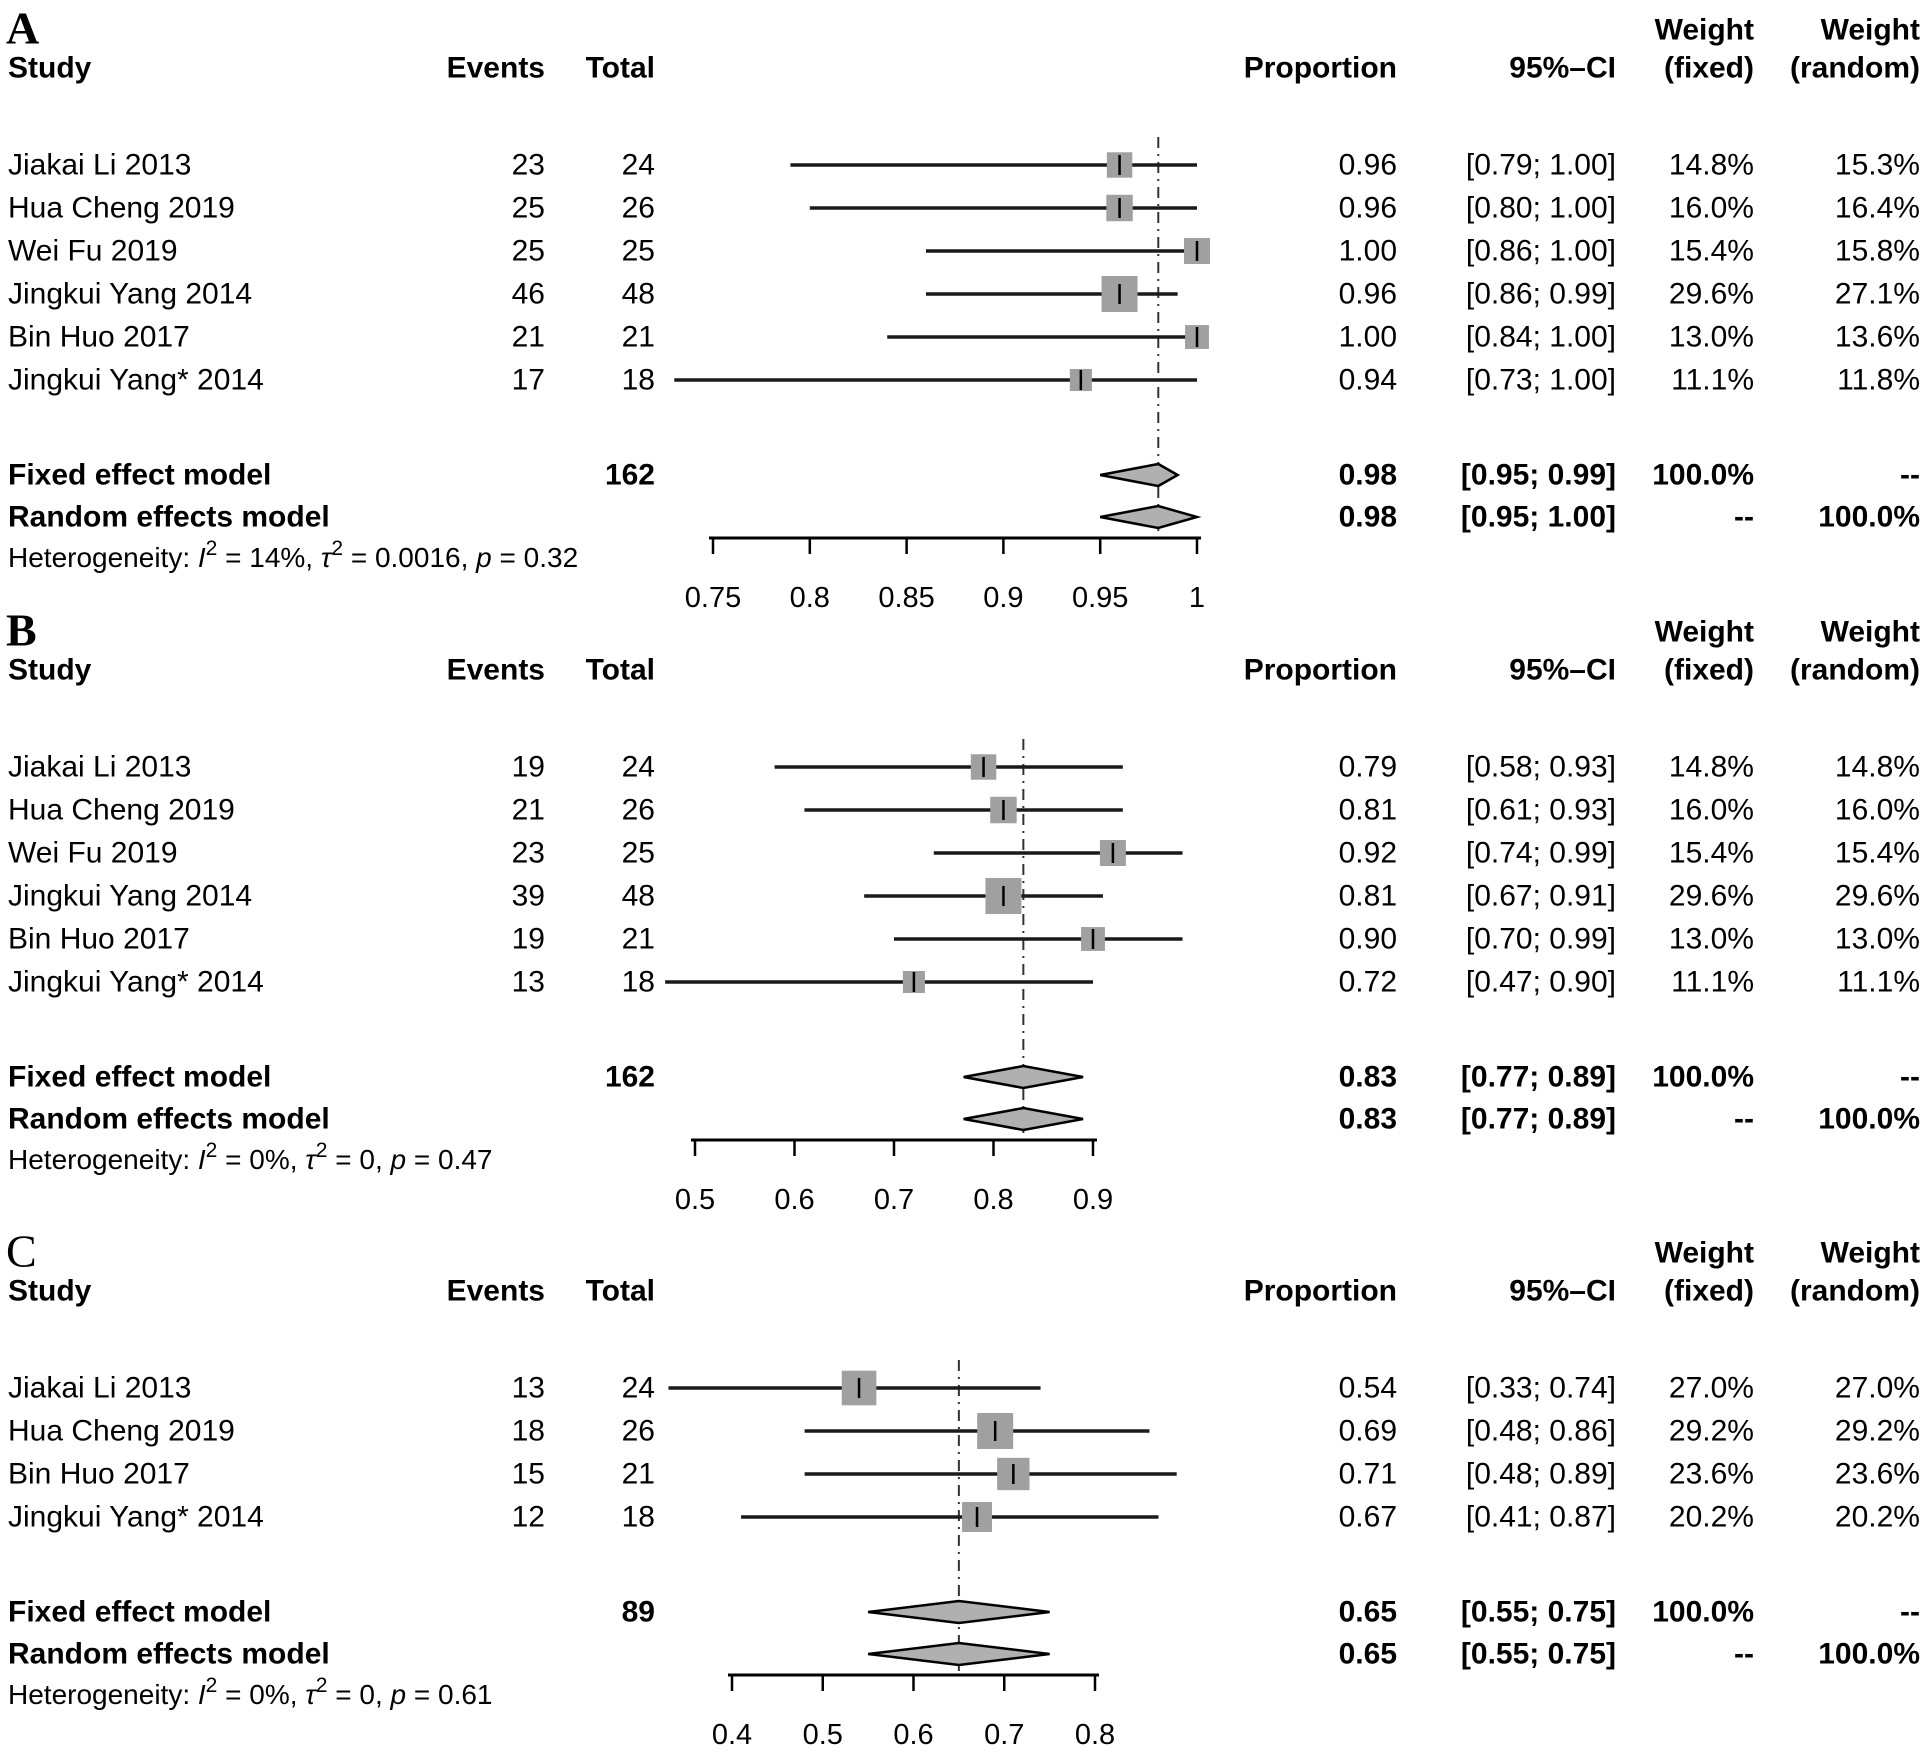  I want to click on study-name: Jiakai Li 2013, so click(99, 767).